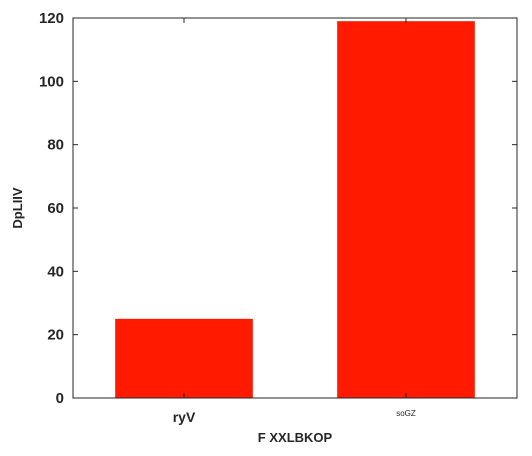 This screenshot has width=532, height=456. What do you see at coordinates (55, 335) in the screenshot?
I see `y-tick-label: 20` at bounding box center [55, 335].